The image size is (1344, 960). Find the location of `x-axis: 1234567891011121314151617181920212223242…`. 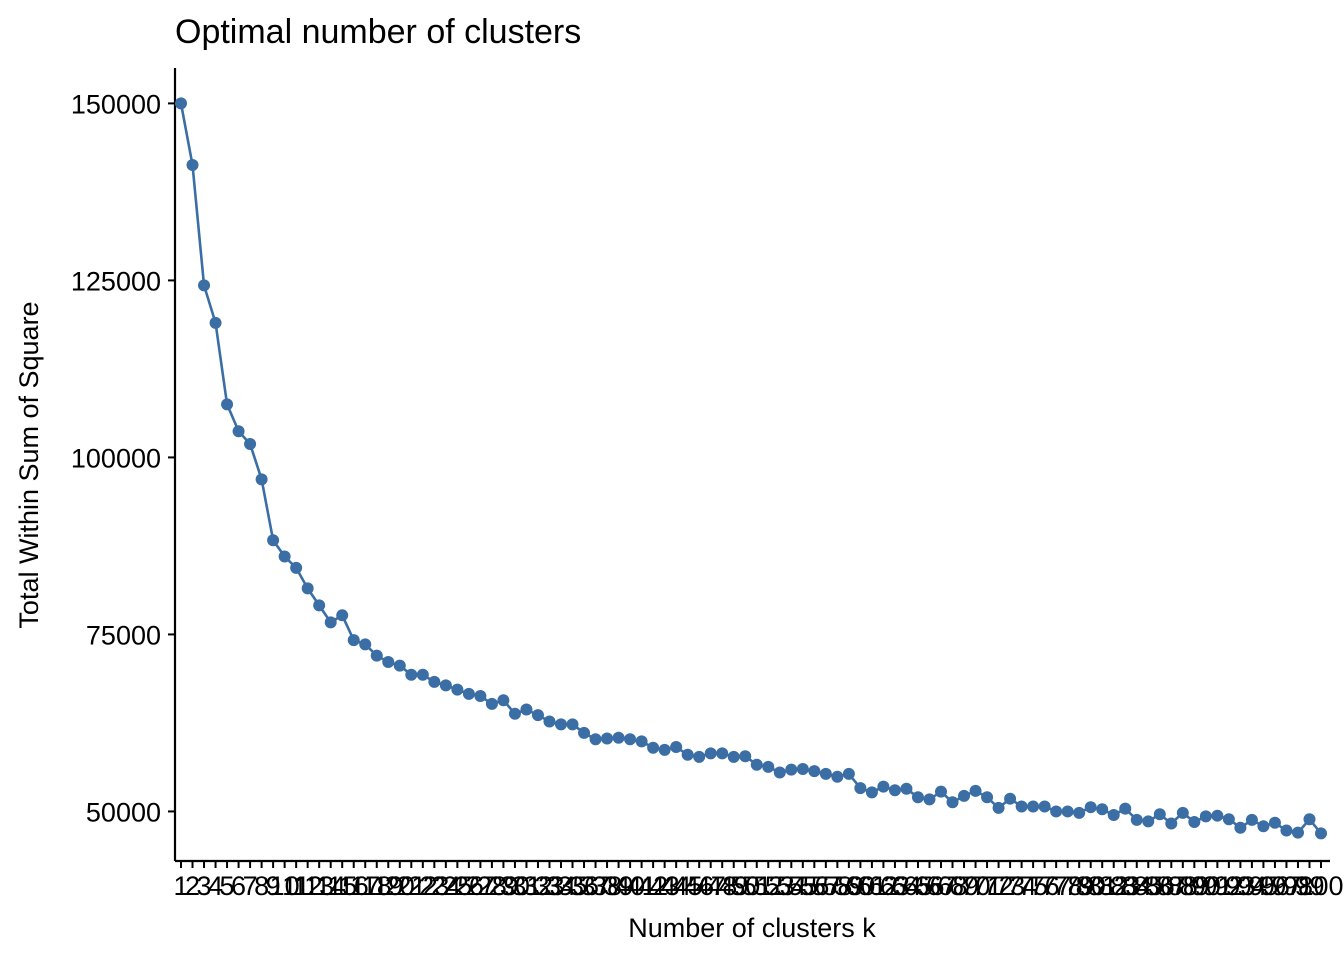

x-axis: 1234567891011121314151617181920212223242… is located at coordinates (758, 880).